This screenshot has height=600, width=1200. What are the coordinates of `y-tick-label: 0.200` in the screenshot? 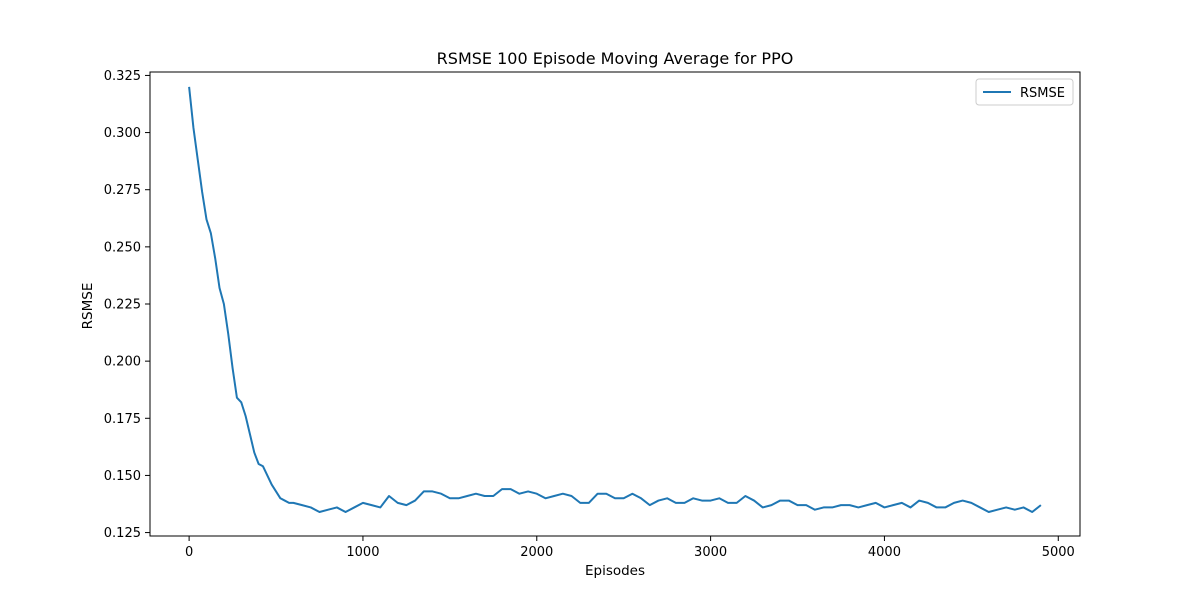 It's located at (122, 362).